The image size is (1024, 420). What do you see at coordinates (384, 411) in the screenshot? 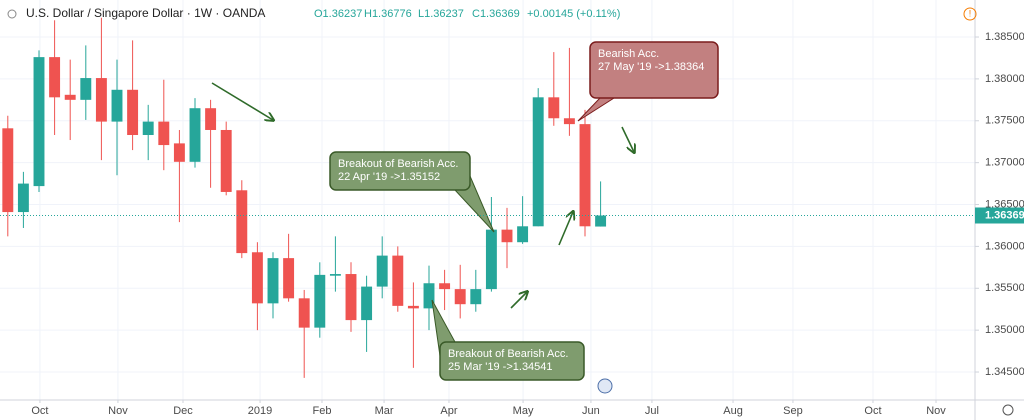
I see `x-tick-label: Mar` at bounding box center [384, 411].